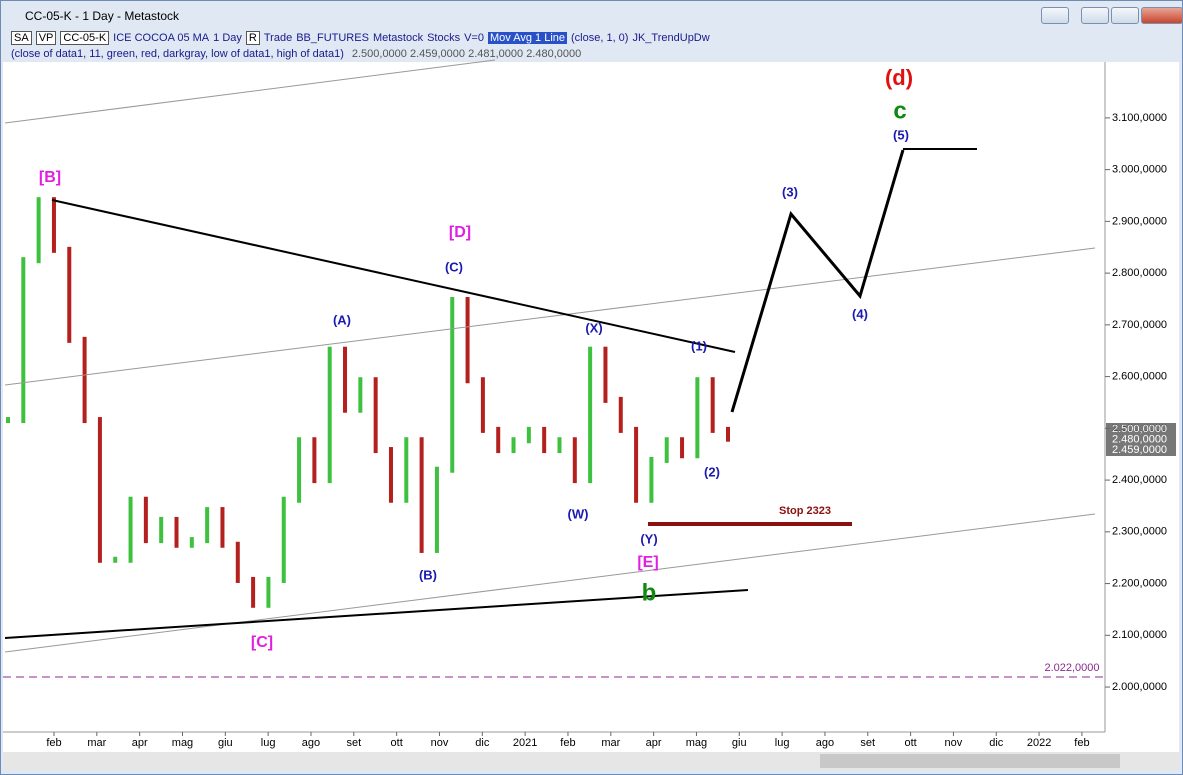  Describe the element at coordinates (805, 511) in the screenshot. I see `stop-label: Stop 2323` at that location.